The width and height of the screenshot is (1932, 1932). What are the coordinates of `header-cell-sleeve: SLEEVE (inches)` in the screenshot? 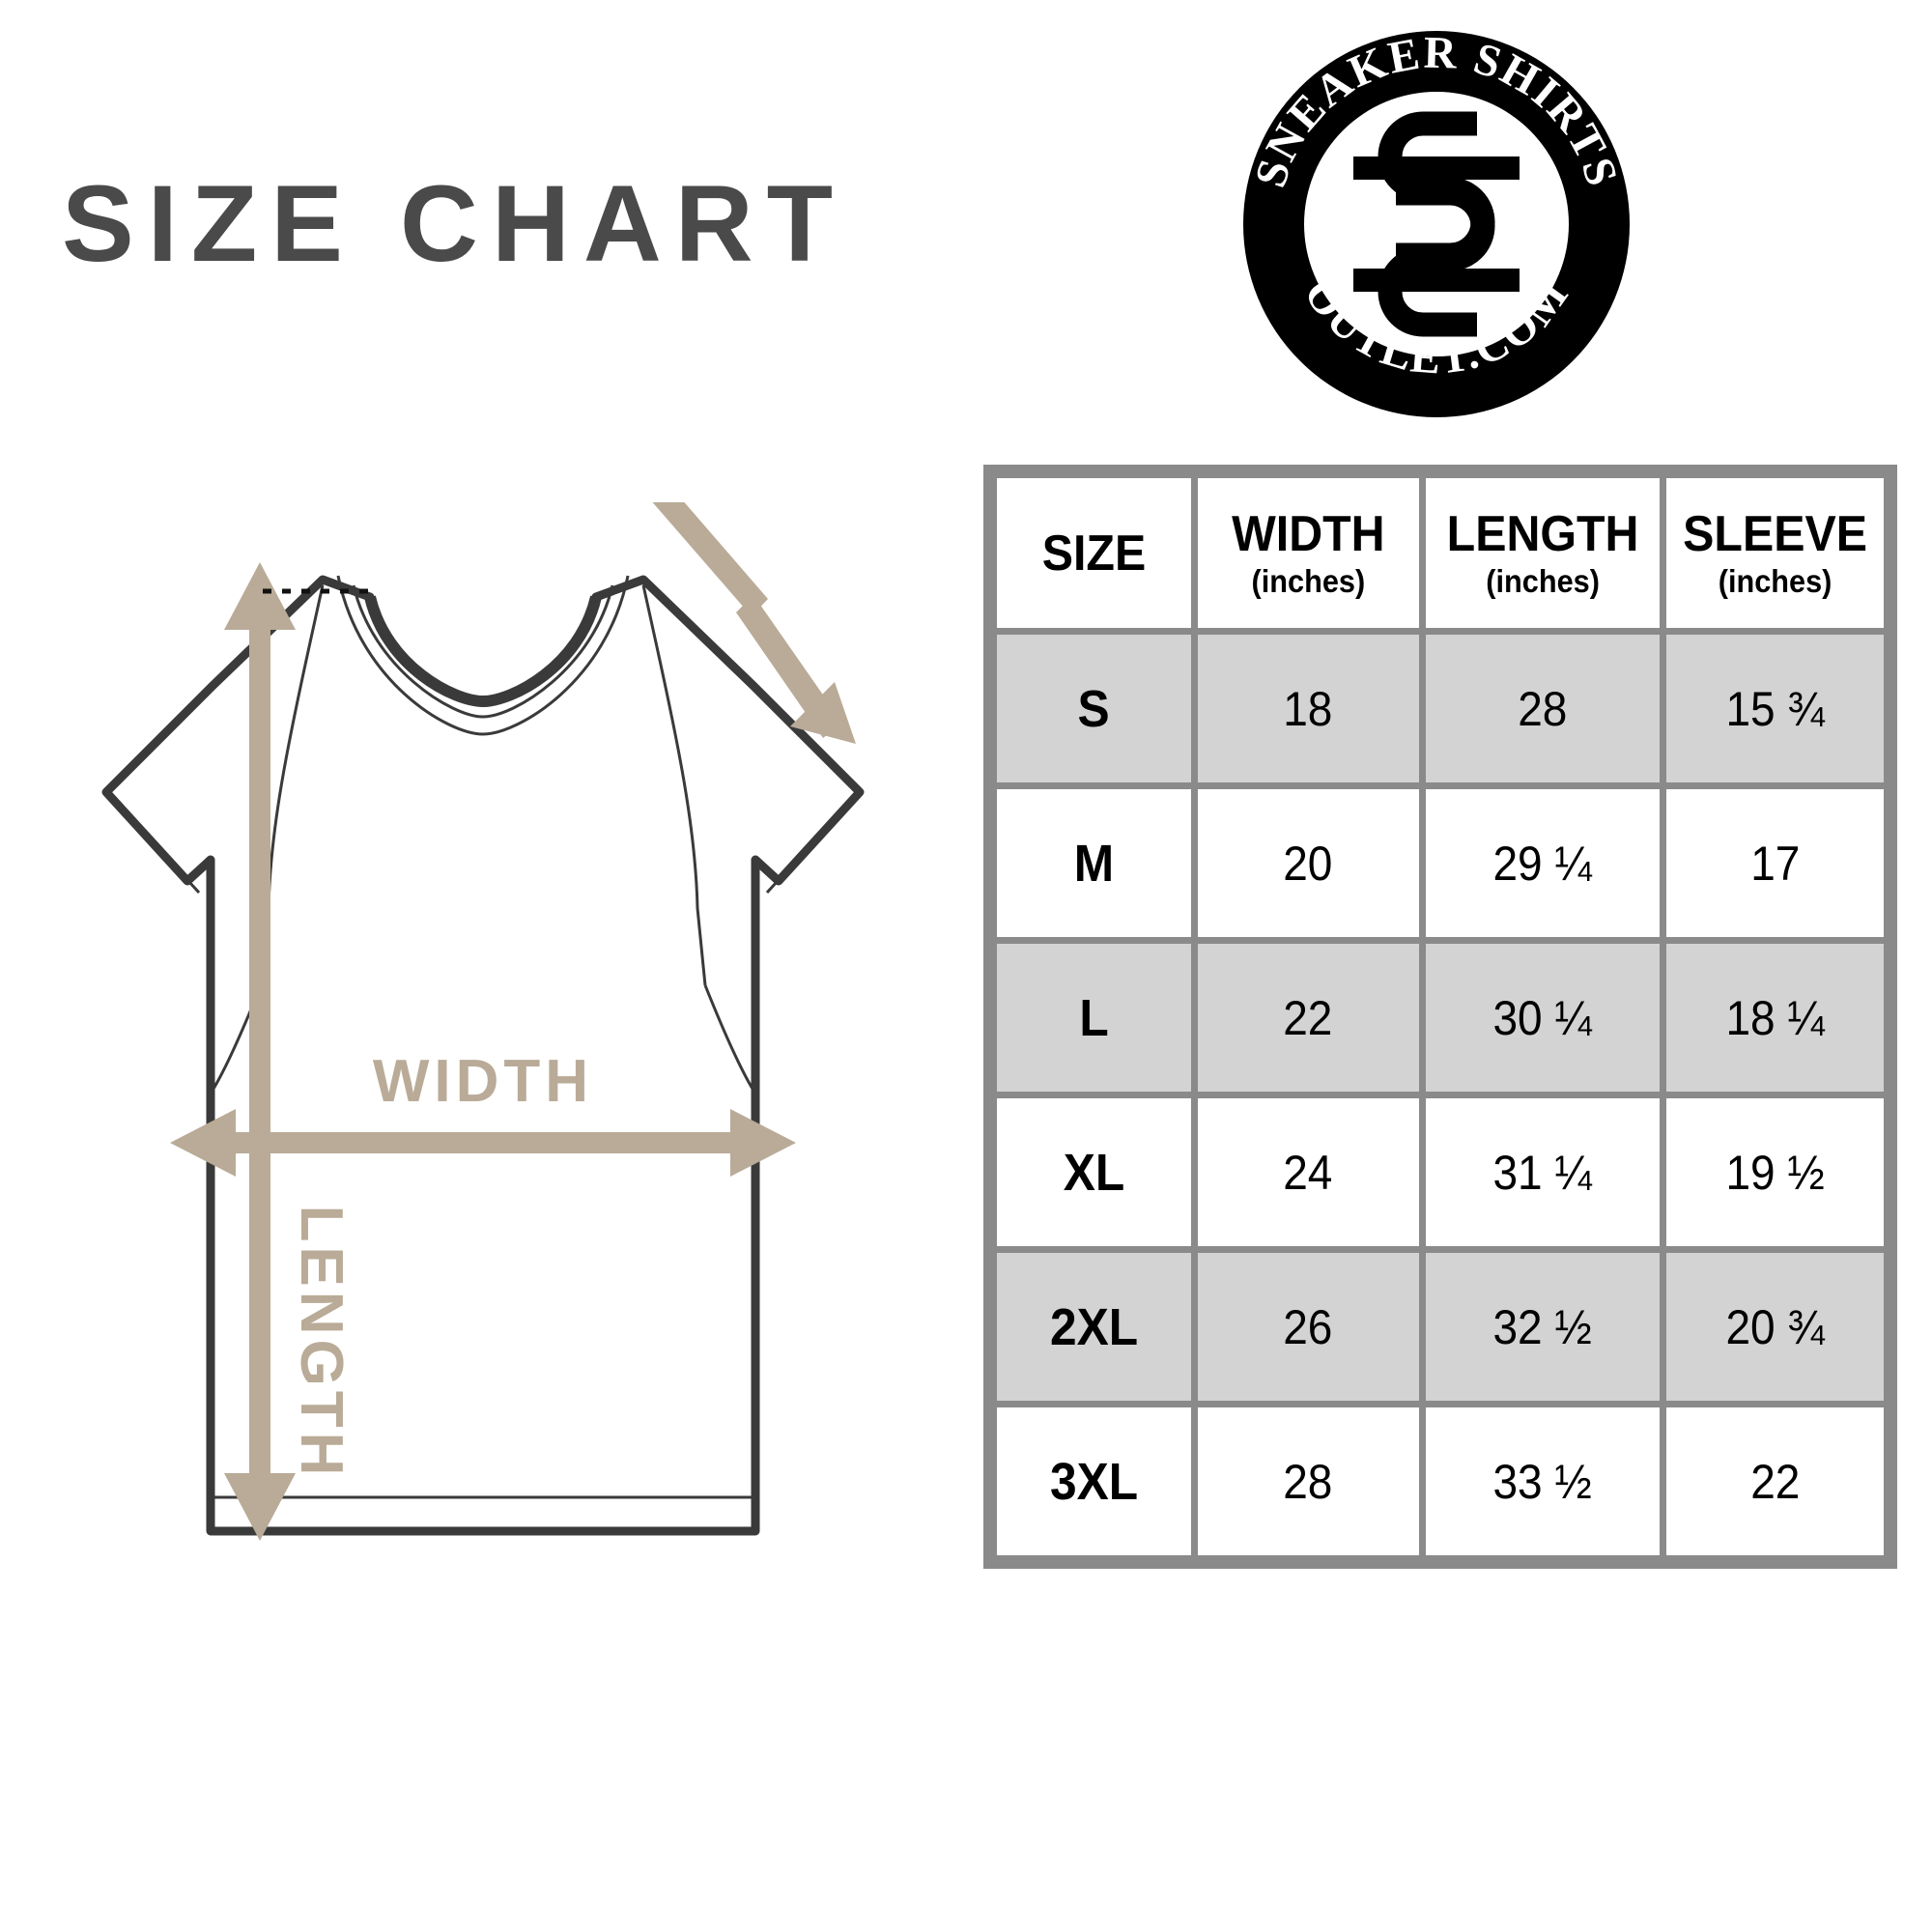 It's located at (1774, 553).